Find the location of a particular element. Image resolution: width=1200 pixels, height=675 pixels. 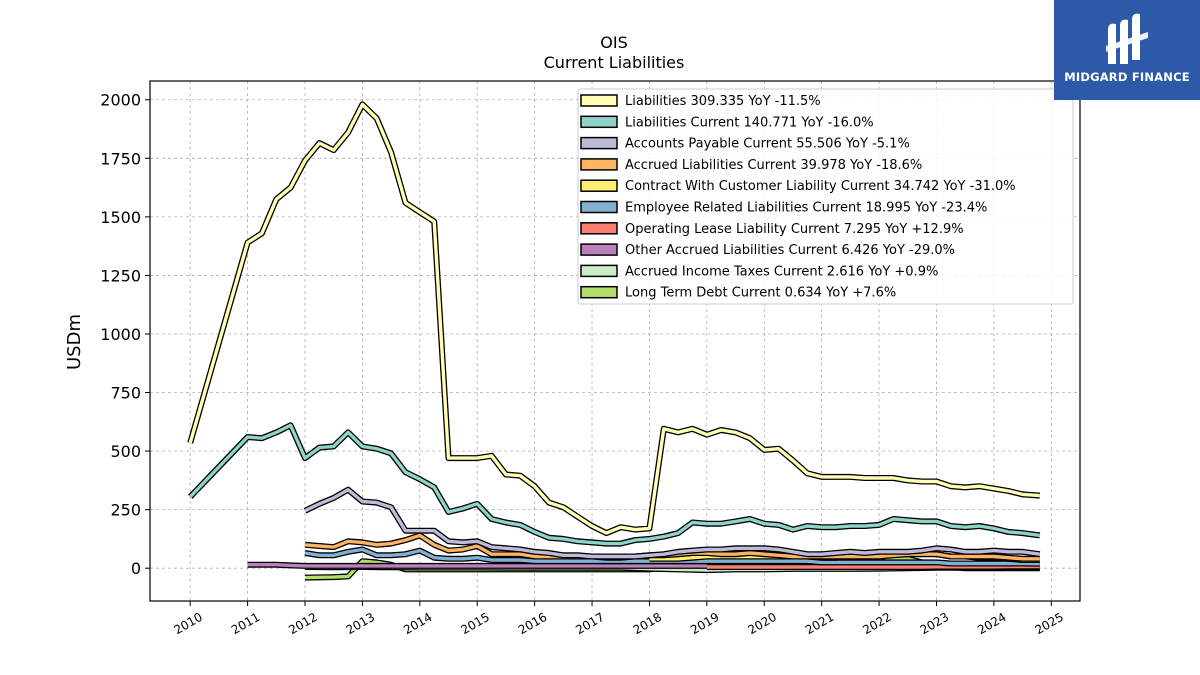

y-tick-label: 1000 is located at coordinates (120, 334).